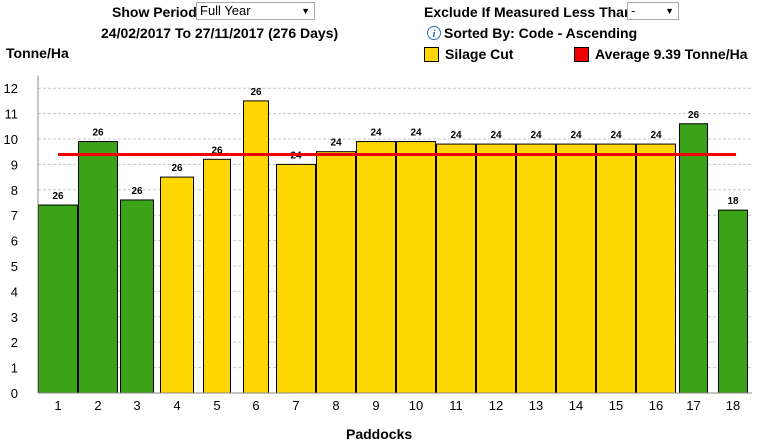  I want to click on y-tick-label: 1, so click(14, 368).